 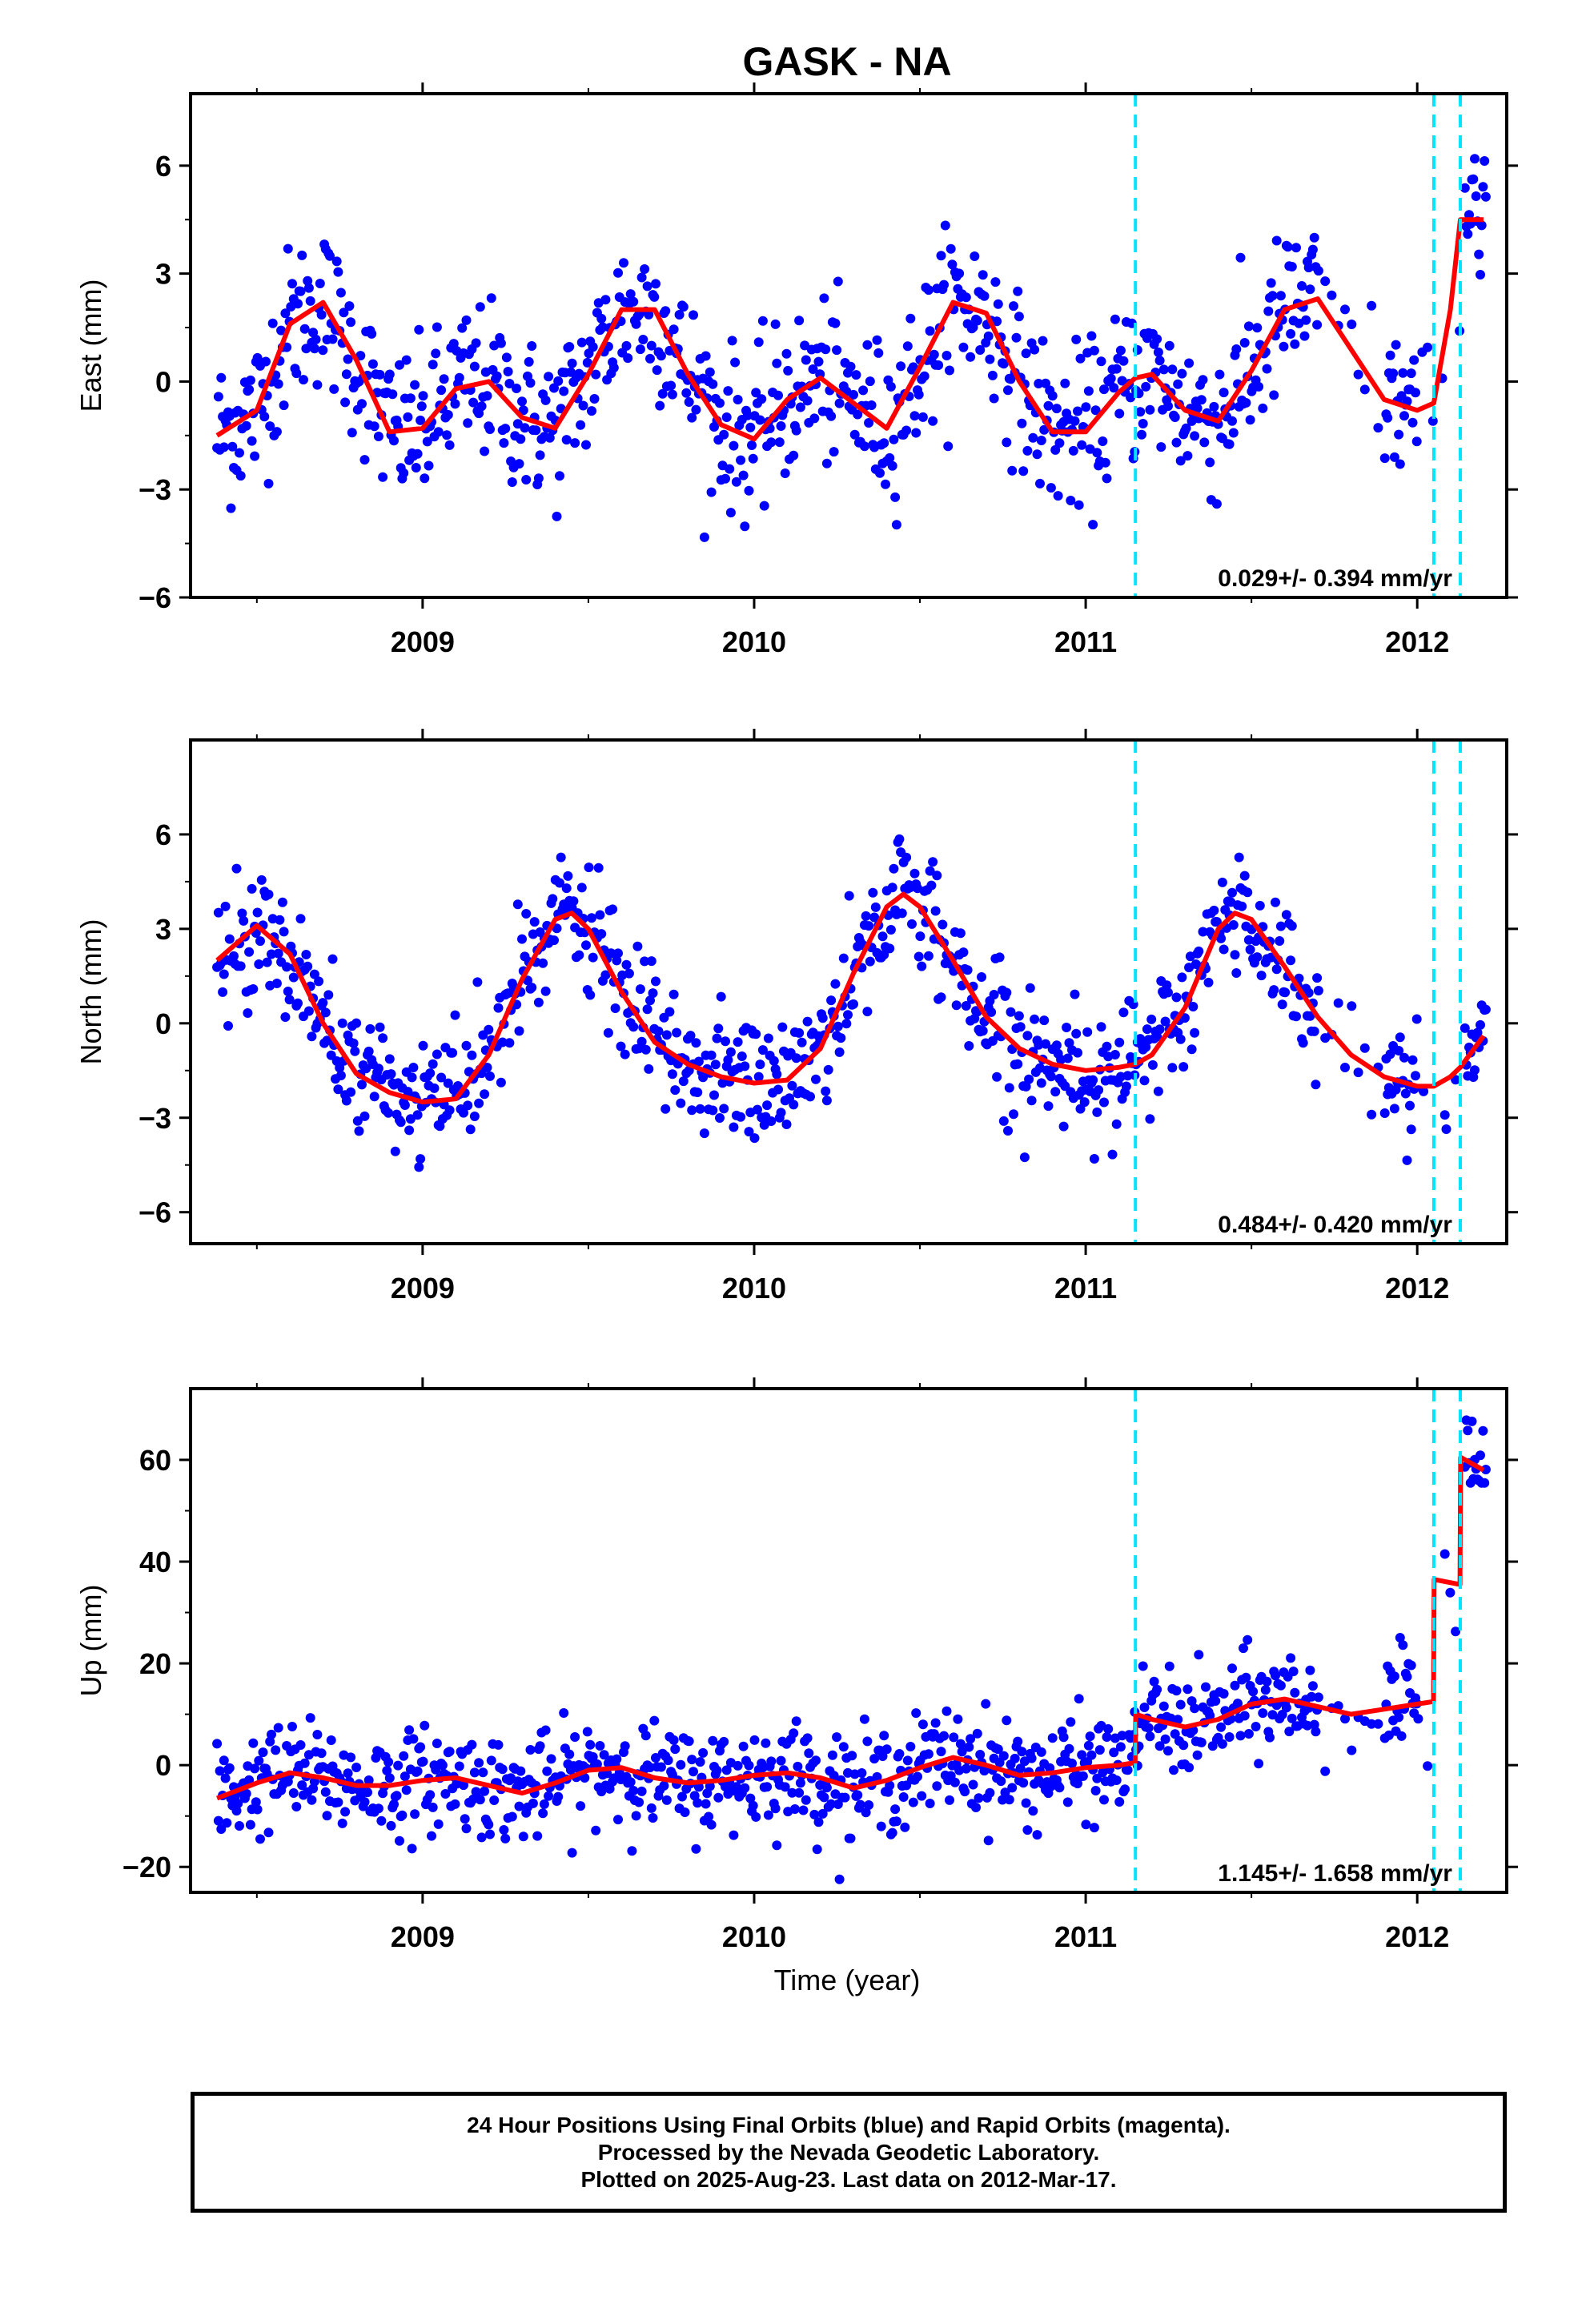 I want to click on y-axis-label: East (mm), so click(x=91, y=345).